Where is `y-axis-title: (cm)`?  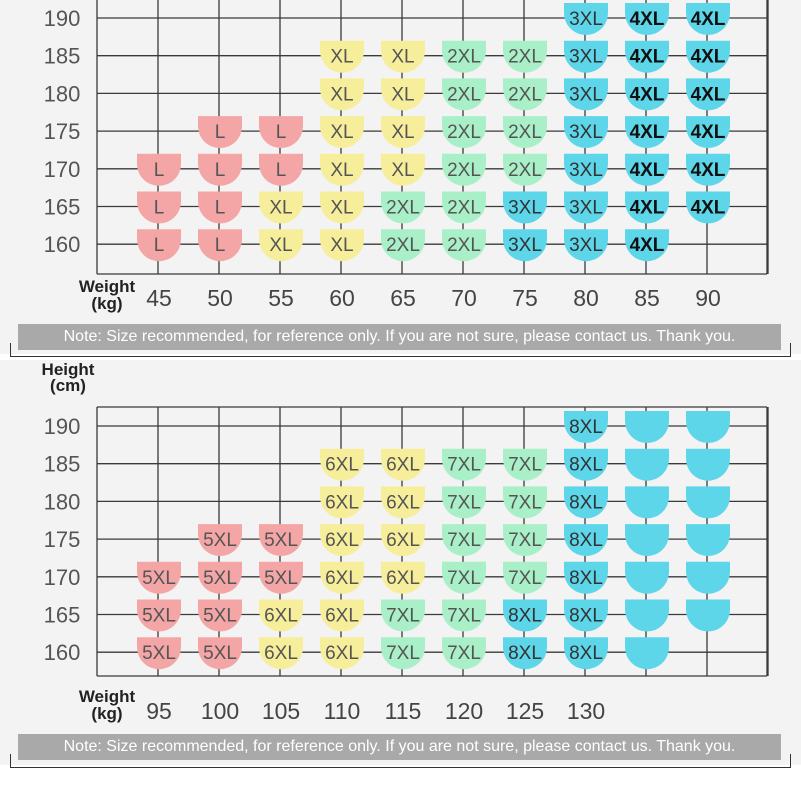
y-axis-title: (cm) is located at coordinates (68, 385).